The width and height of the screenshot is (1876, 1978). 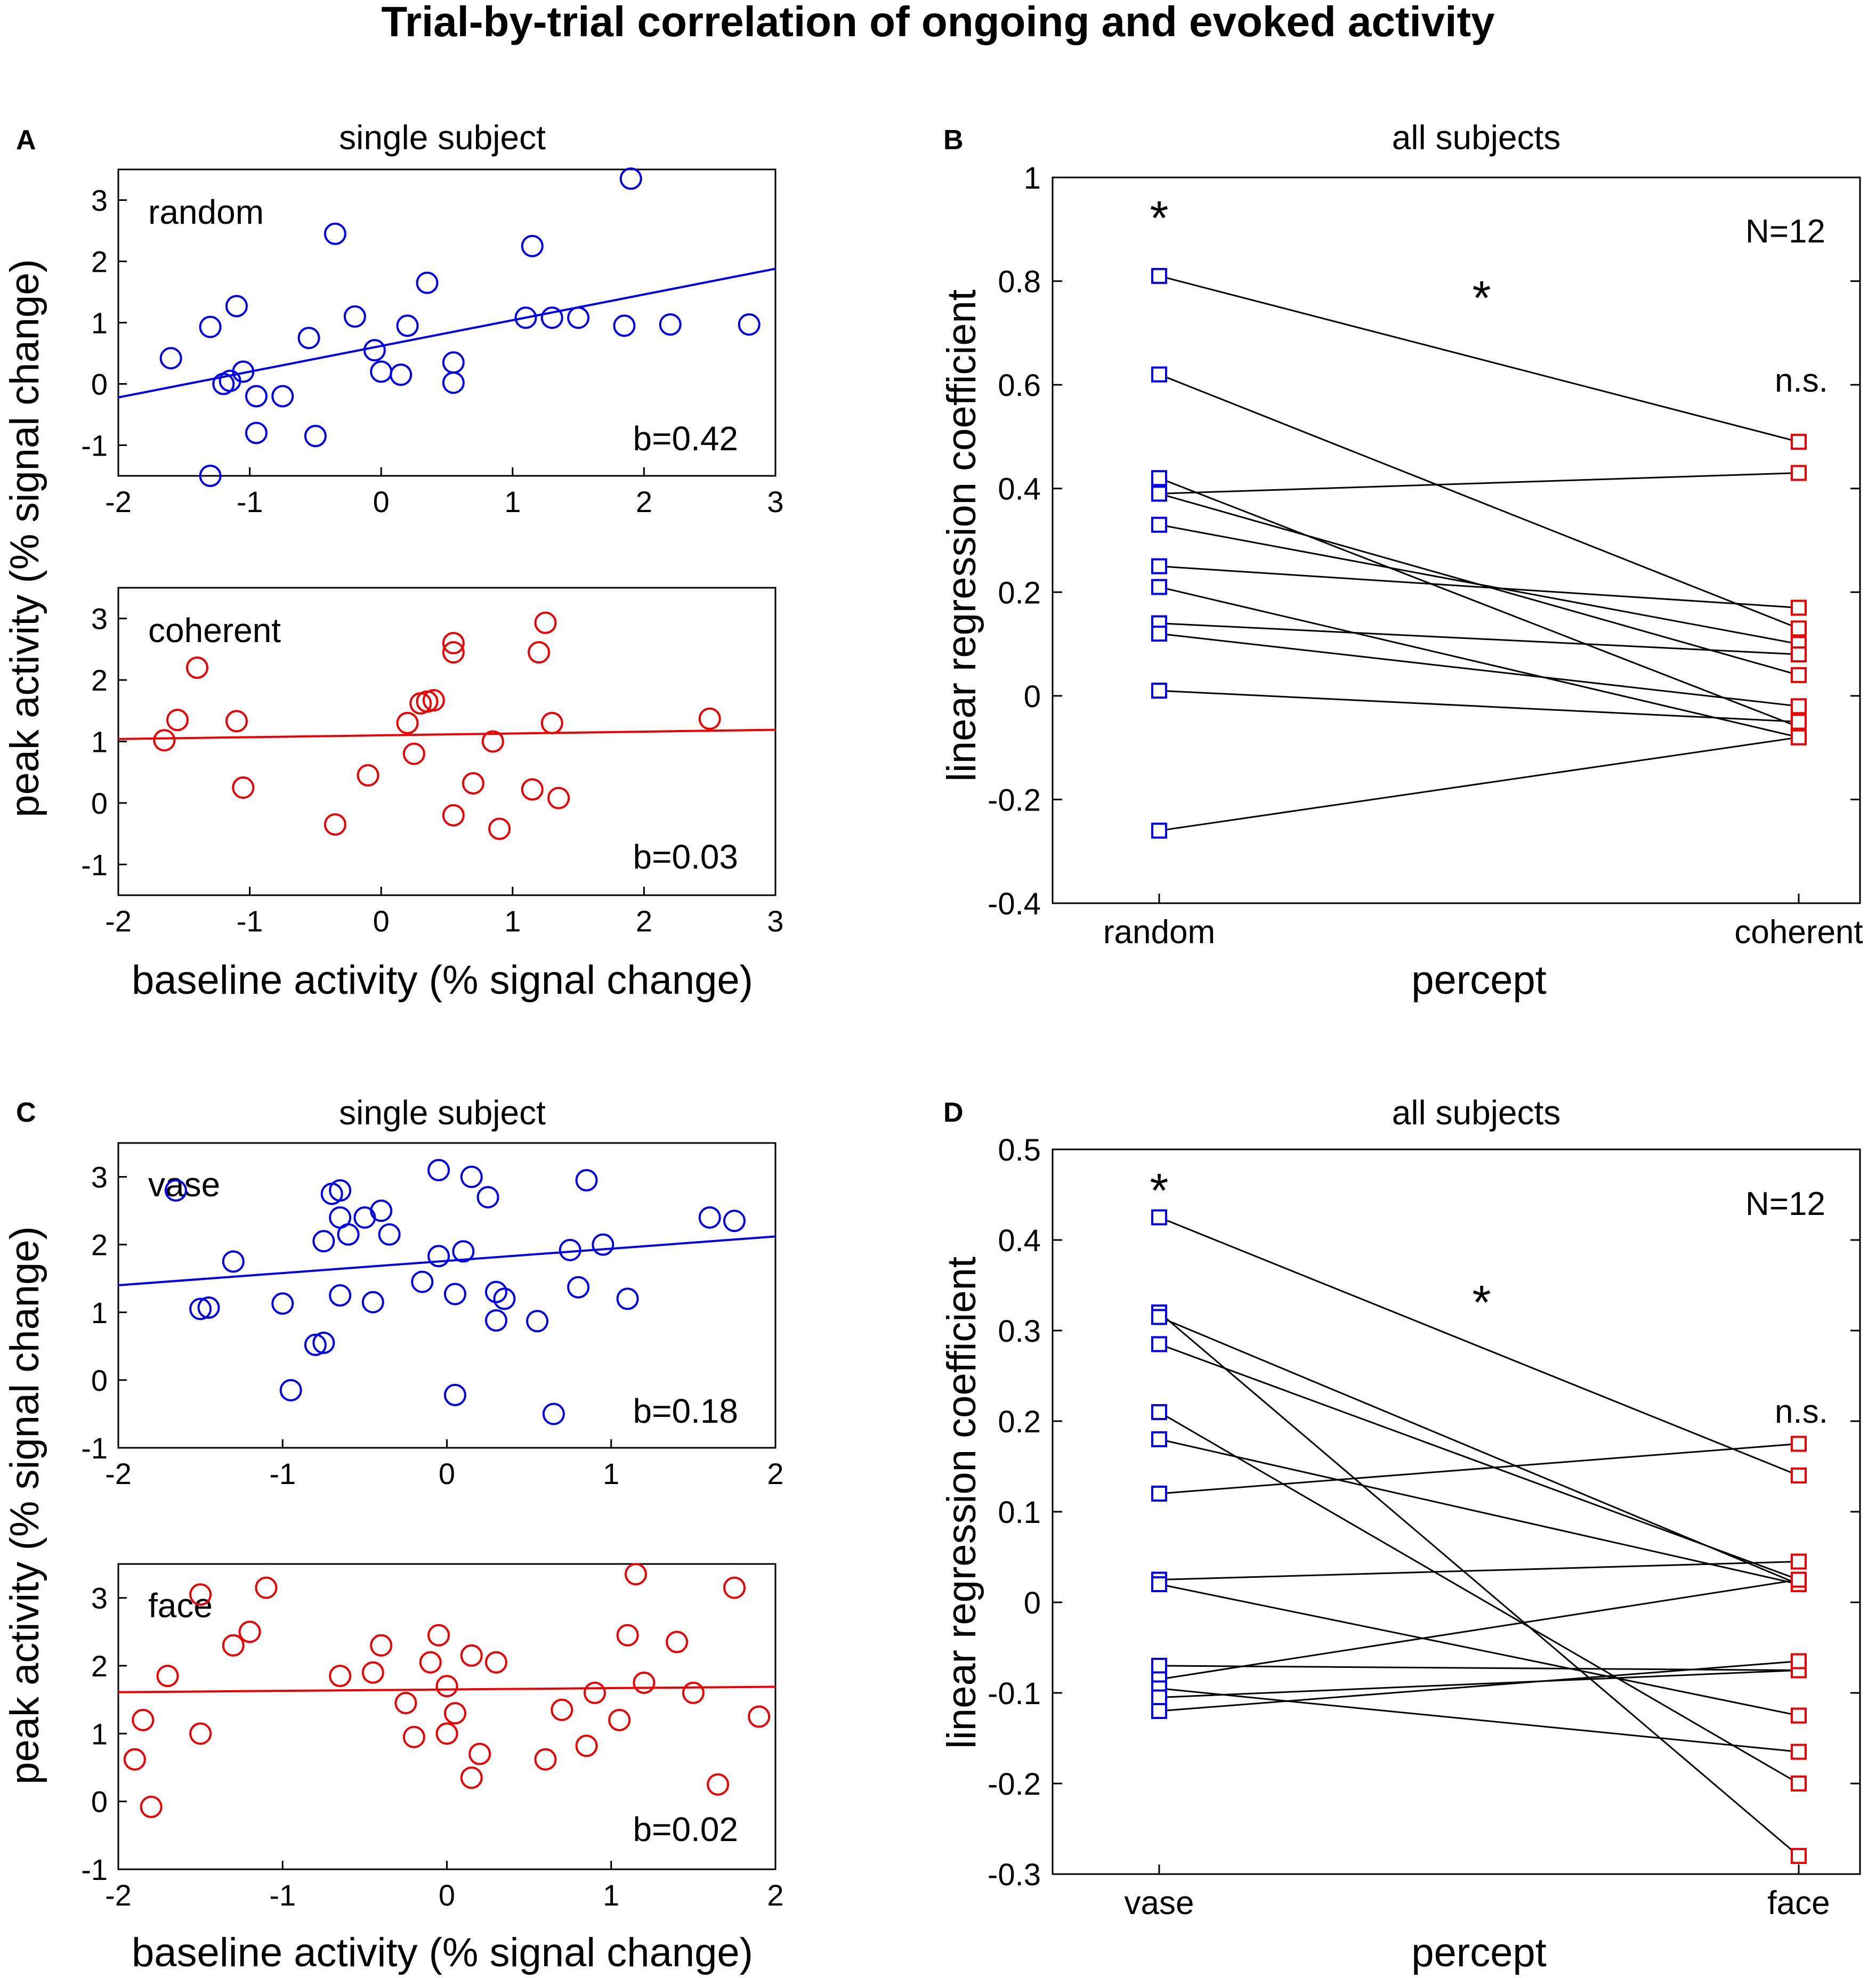 What do you see at coordinates (644, 921) in the screenshot?
I see `panel-a-coherent-xtick-label: 2` at bounding box center [644, 921].